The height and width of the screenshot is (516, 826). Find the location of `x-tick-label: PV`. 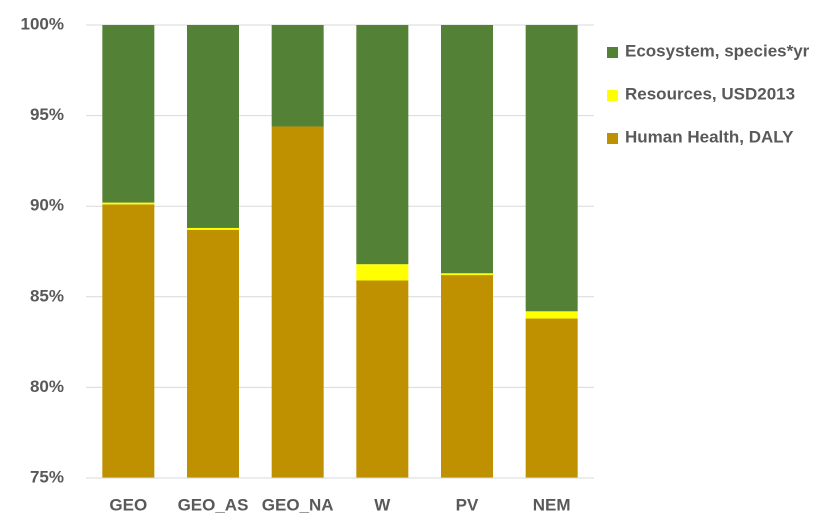

x-tick-label: PV is located at coordinates (467, 504).